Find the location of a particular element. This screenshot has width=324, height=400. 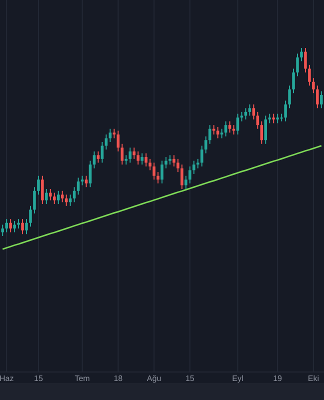

x-tick-label: Eyl is located at coordinates (238, 378).